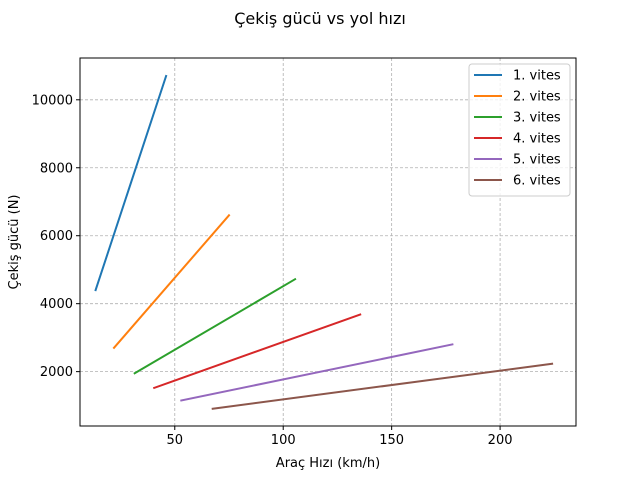  Describe the element at coordinates (283, 440) in the screenshot. I see `x-tick-label: 100` at that location.